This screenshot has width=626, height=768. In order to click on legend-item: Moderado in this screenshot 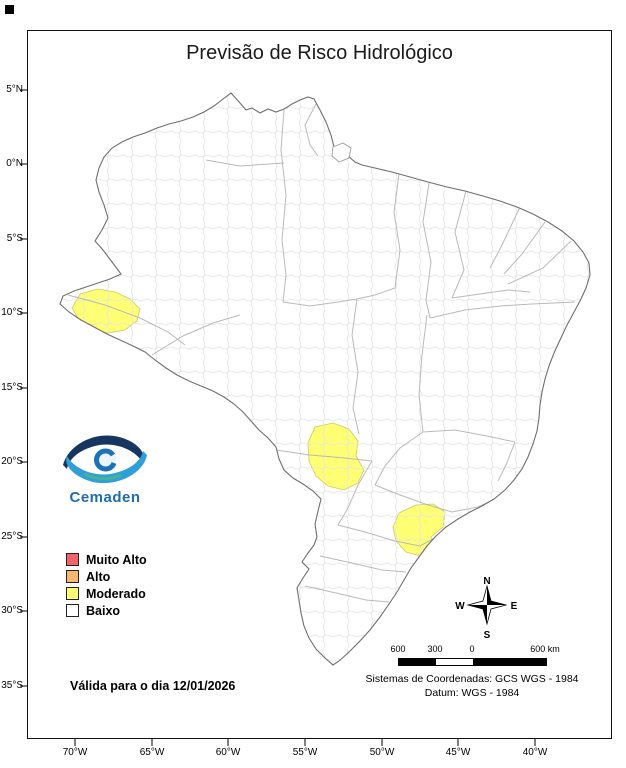, I will do `click(106, 593)`.